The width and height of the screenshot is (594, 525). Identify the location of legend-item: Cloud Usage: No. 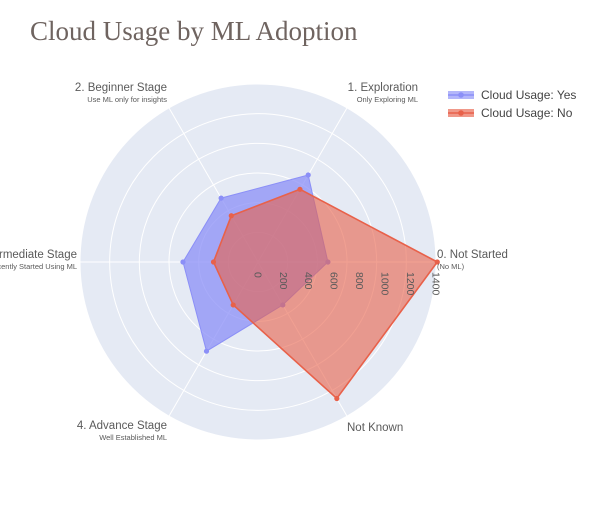
(510, 113).